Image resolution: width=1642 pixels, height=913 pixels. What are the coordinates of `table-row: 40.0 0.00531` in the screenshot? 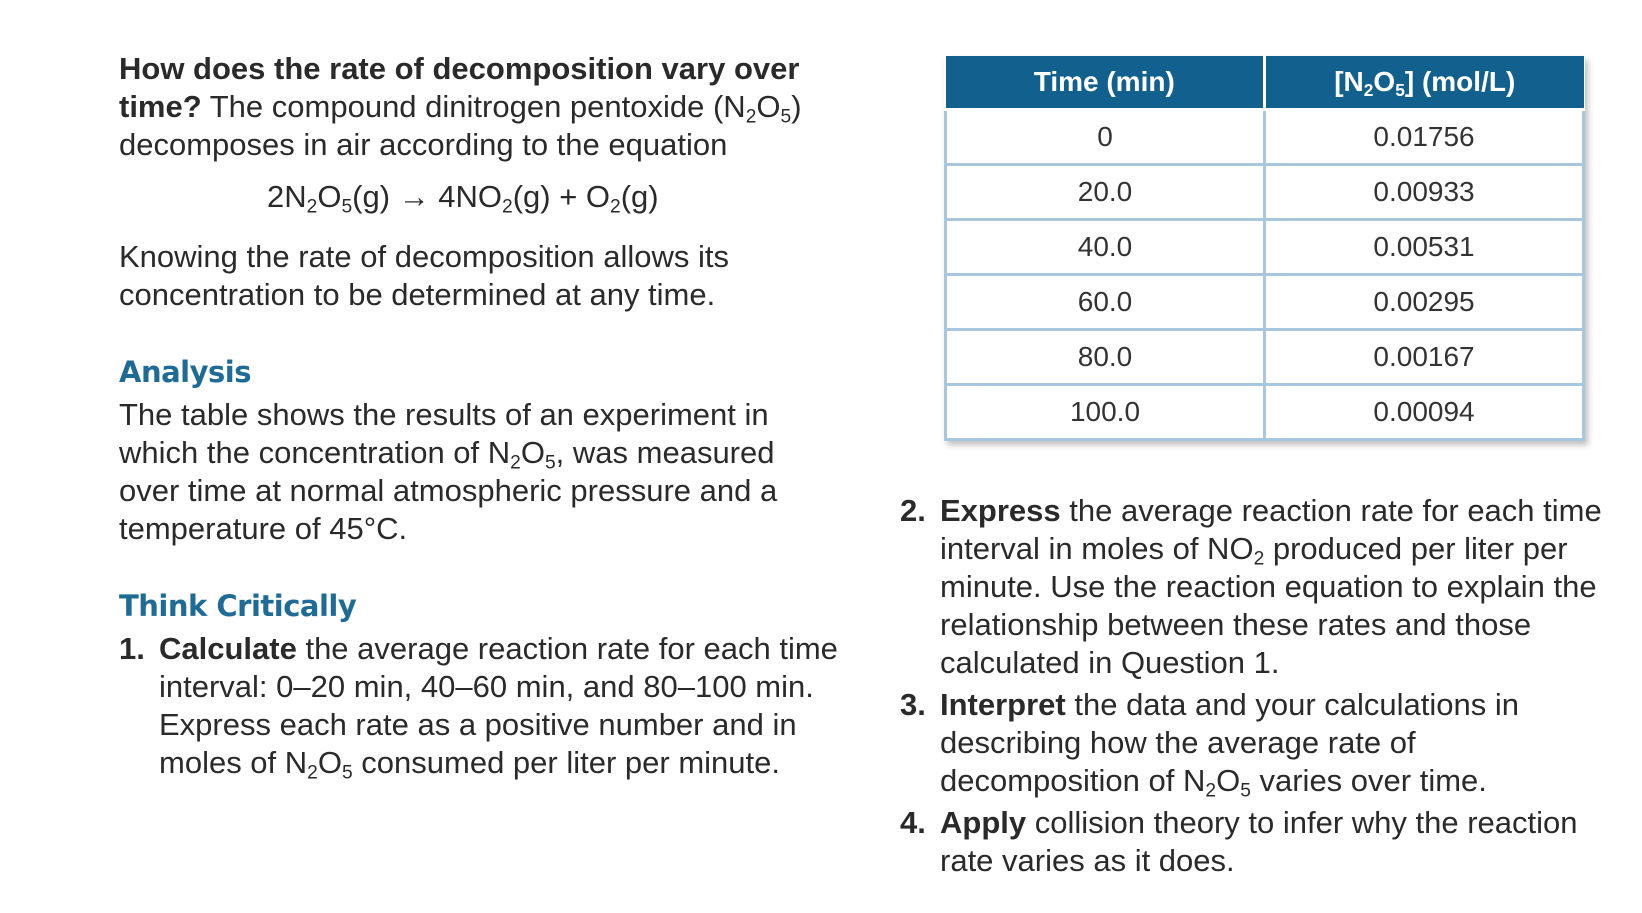 It's located at (1264, 247).